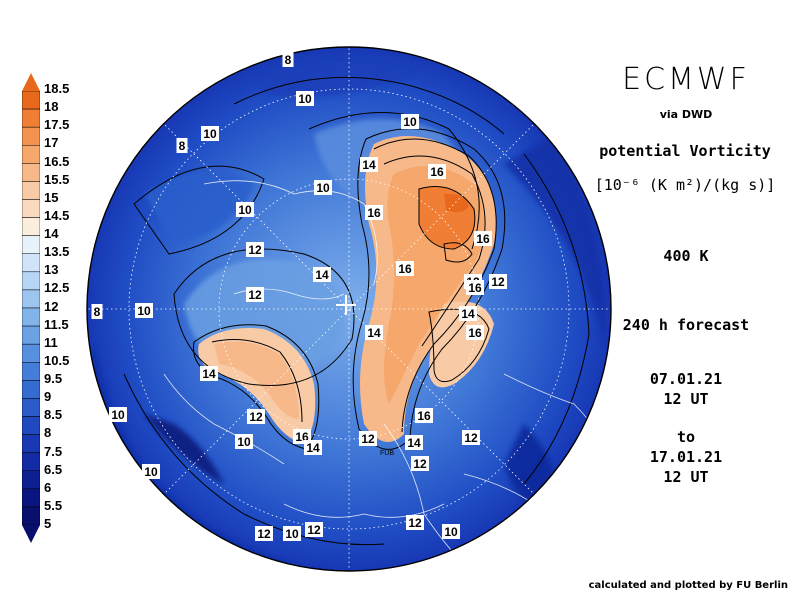  What do you see at coordinates (57, 215) in the screenshot?
I see `colorbar-tick-label: 14.5` at bounding box center [57, 215].